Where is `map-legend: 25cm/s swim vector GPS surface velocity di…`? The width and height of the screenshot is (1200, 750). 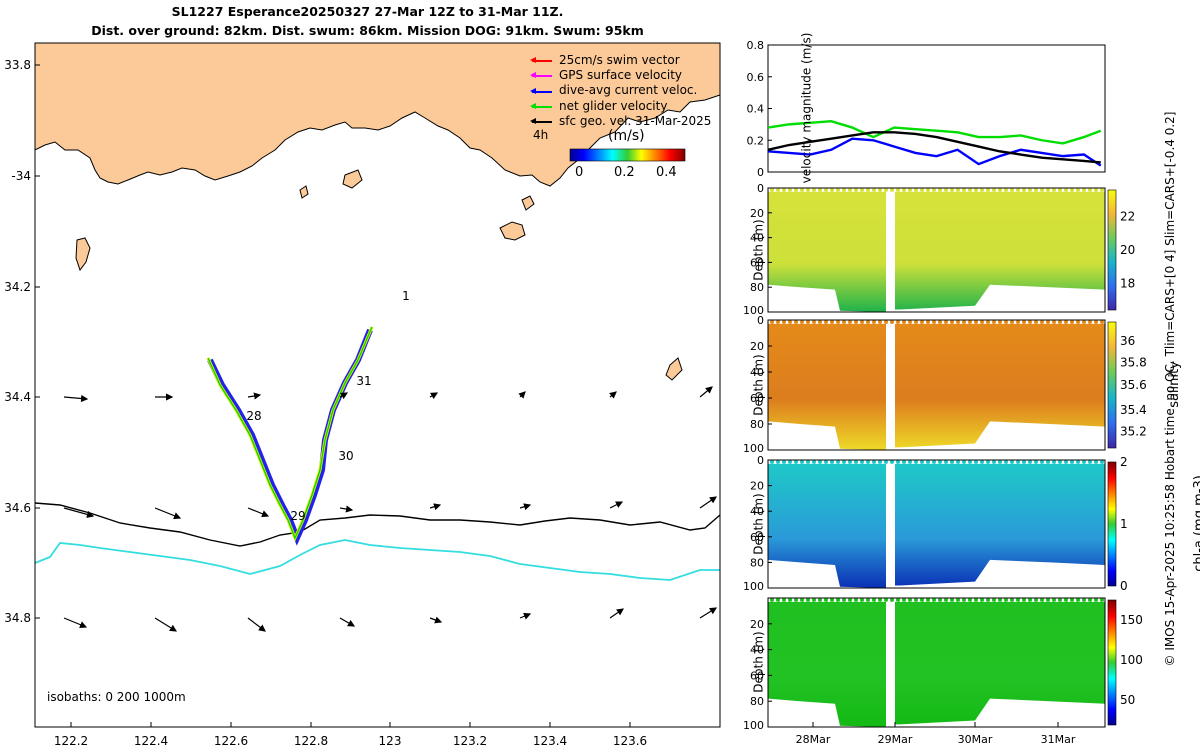
map-legend: 25cm/s swim vector GPS surface velocity di… is located at coordinates (620, 91).